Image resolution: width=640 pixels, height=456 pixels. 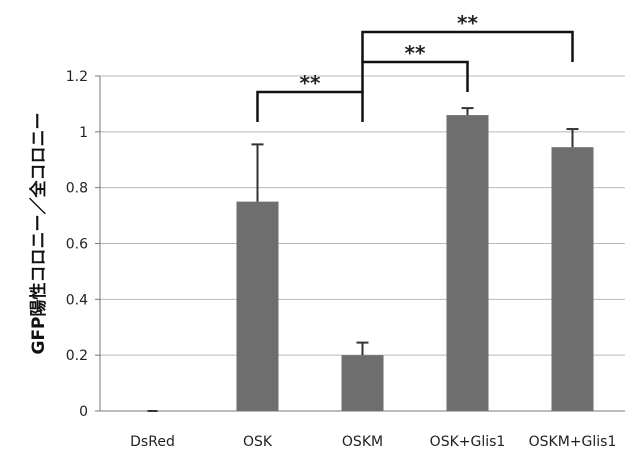 What do you see at coordinates (573, 442) in the screenshot?
I see `category-label: OSKM+Glis1` at bounding box center [573, 442].